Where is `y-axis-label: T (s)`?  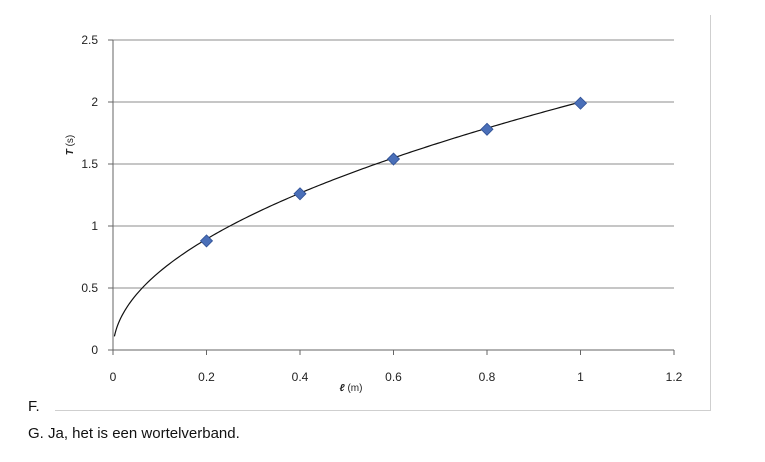 y-axis-label: T (s) is located at coordinates (70, 145).